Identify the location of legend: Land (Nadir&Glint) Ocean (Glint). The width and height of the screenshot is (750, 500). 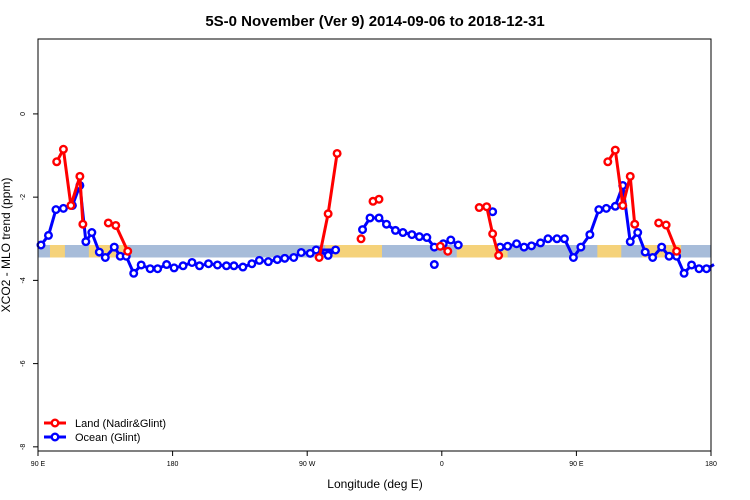
(105, 431).